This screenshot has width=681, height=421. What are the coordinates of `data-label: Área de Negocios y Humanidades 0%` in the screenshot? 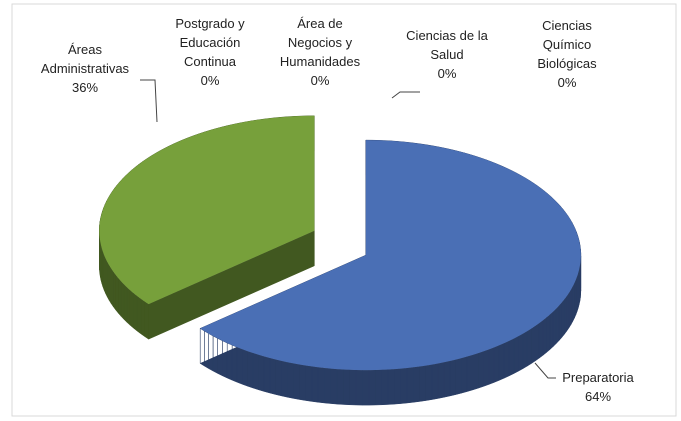 It's located at (320, 52).